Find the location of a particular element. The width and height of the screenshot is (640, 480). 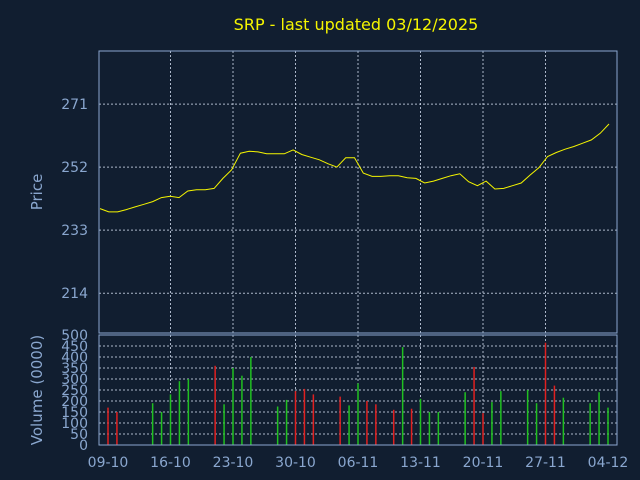

price-tick-labels: 214 233 252 271 is located at coordinates (74, 199).